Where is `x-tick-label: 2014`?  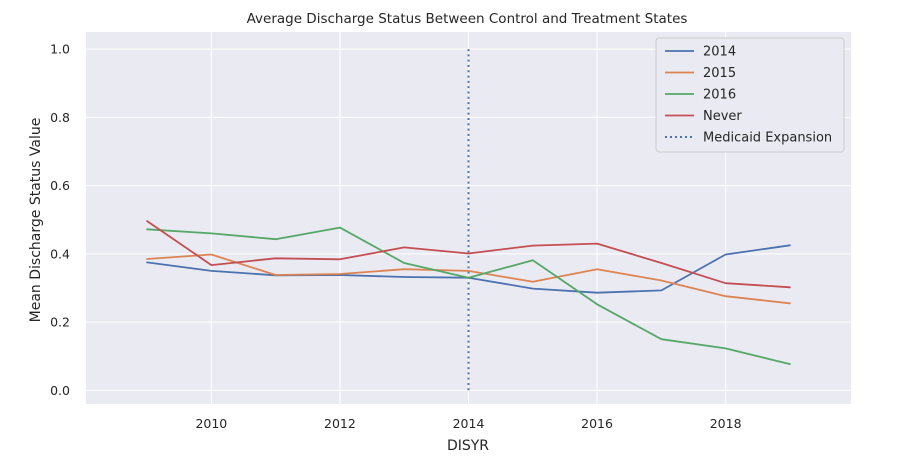 x-tick-label: 2014 is located at coordinates (469, 423).